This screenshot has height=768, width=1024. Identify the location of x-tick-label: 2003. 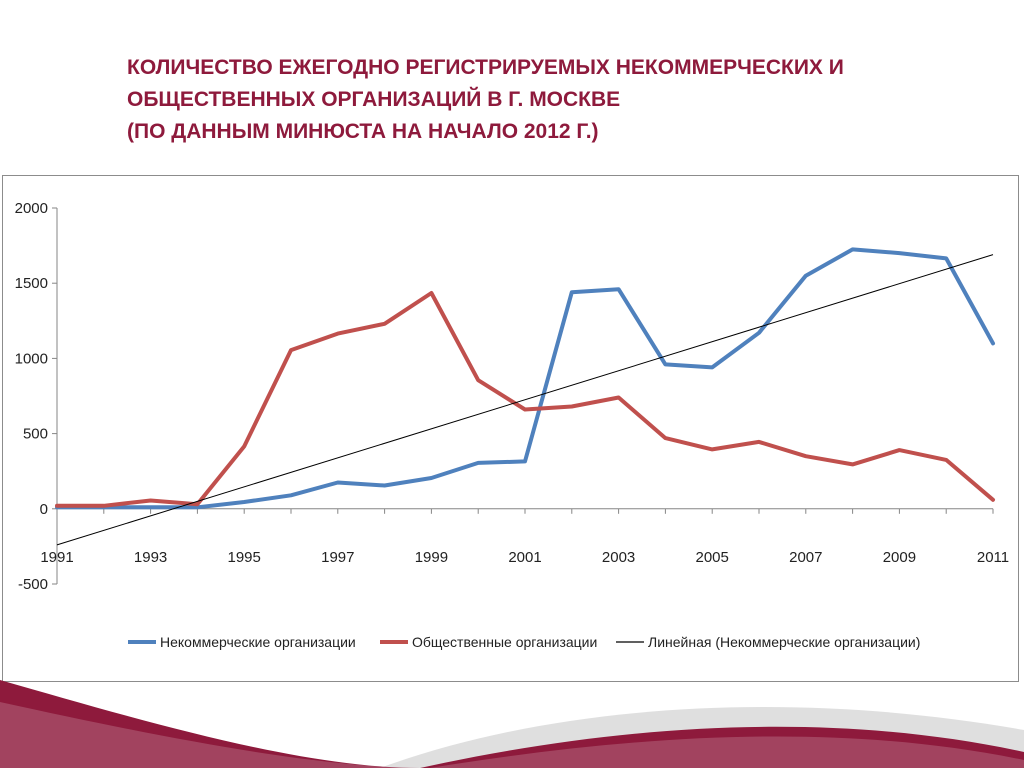
(618, 557).